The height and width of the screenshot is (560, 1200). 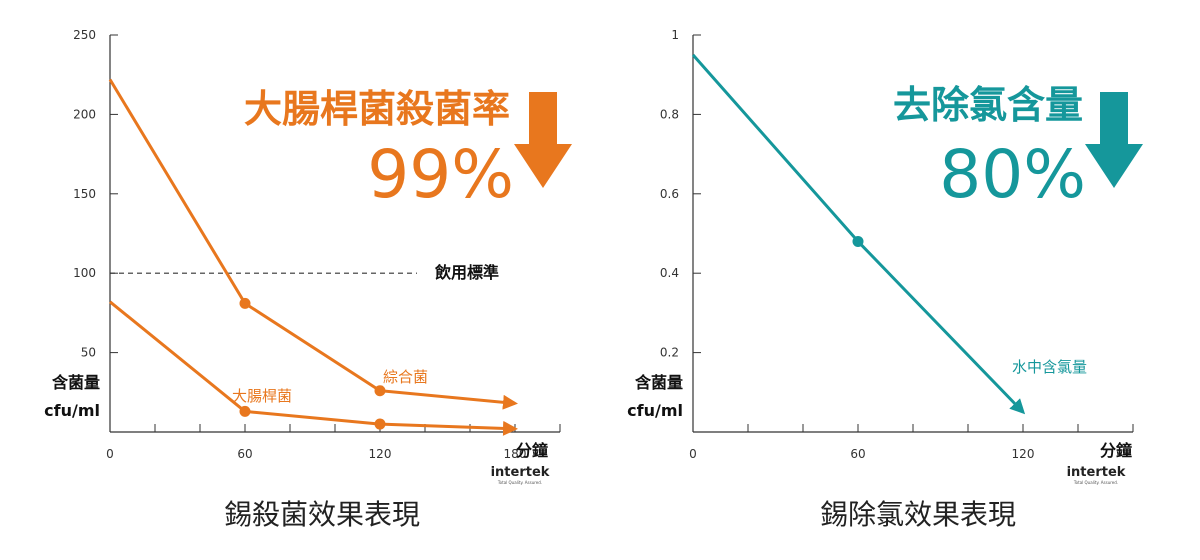 I want to click on y-tick-label: 250, so click(x=84, y=35).